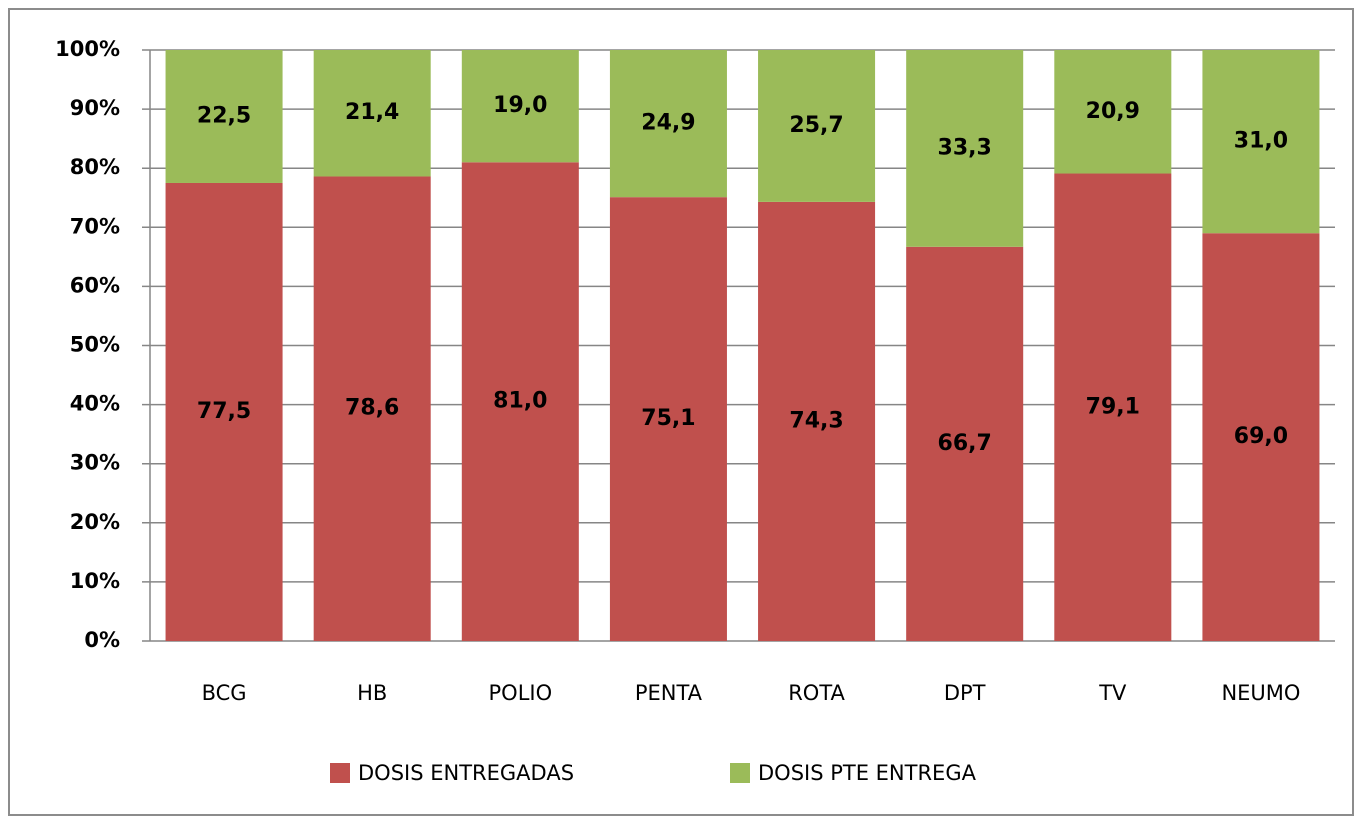 This screenshot has width=1362, height=824. Describe the element at coordinates (95, 345) in the screenshot. I see `y-tick-label: 50%` at that location.